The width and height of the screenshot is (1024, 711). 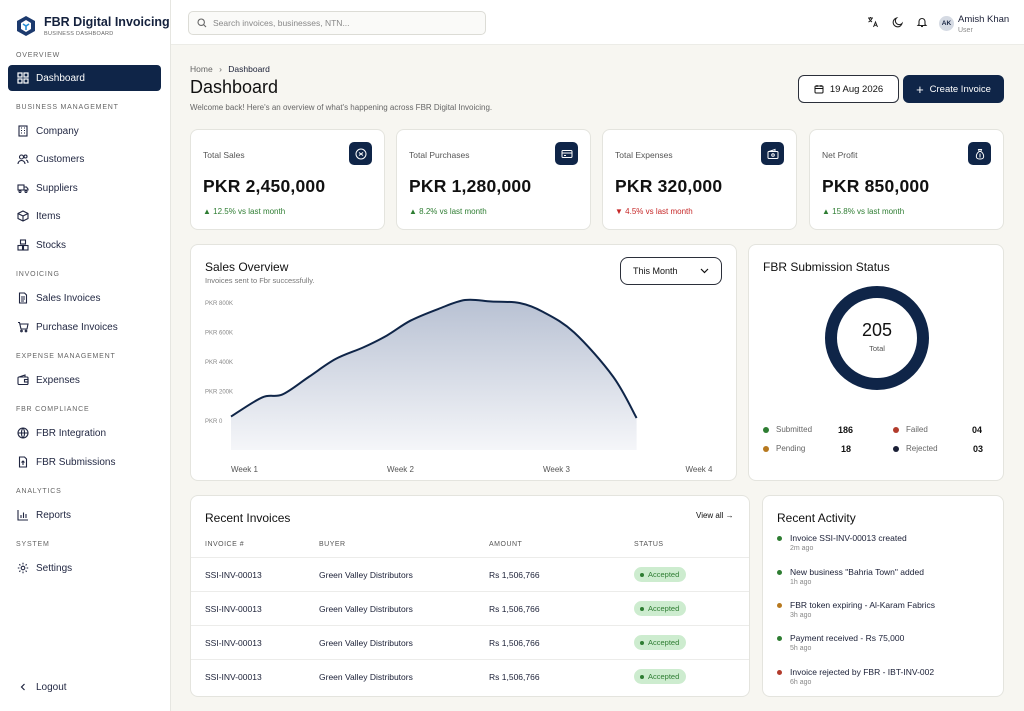 What do you see at coordinates (984, 19) in the screenshot?
I see `user-name: Amish Khan` at bounding box center [984, 19].